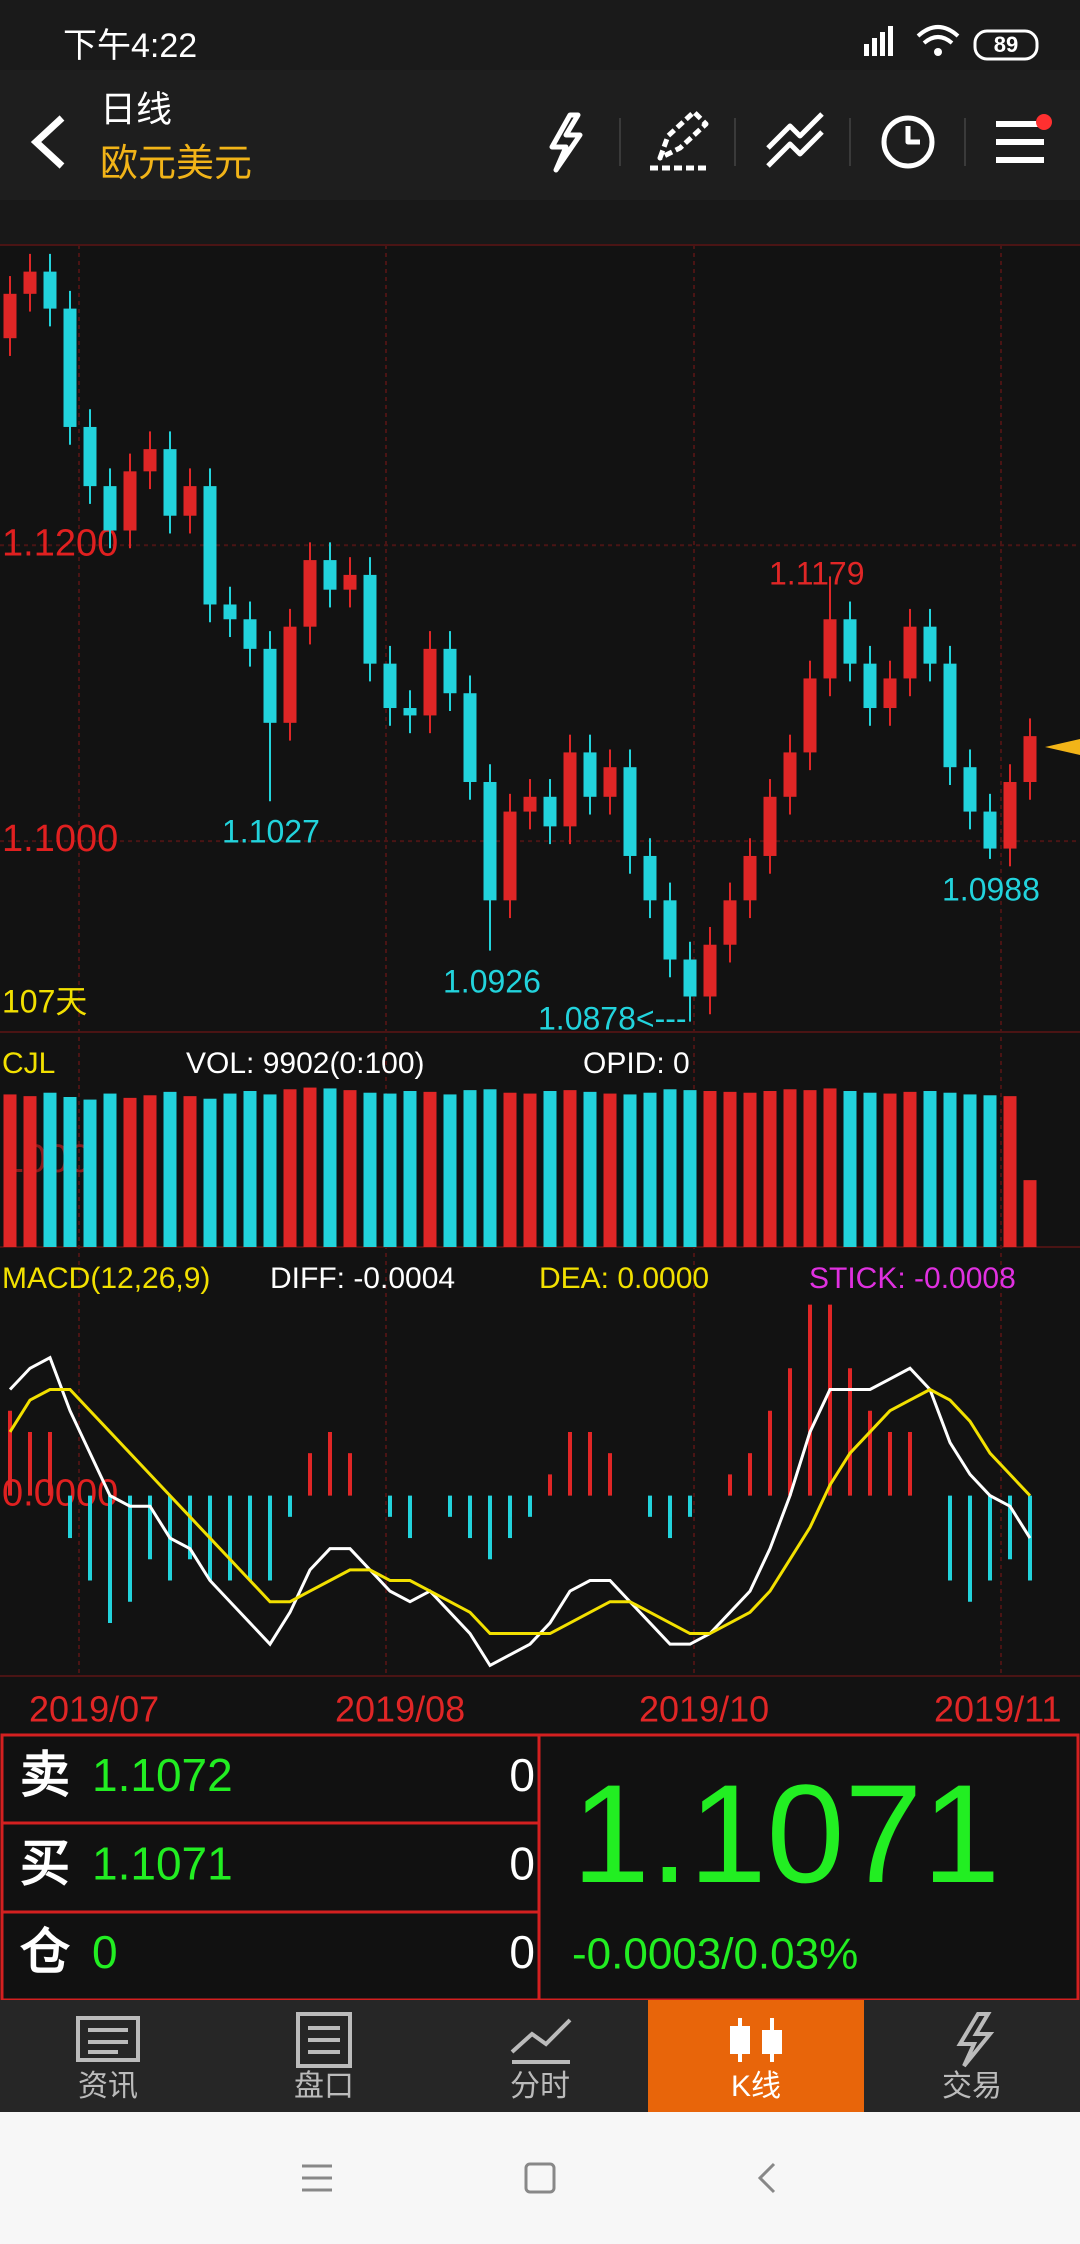 The height and width of the screenshot is (2244, 1080). I want to click on back-button, so click(47, 142).